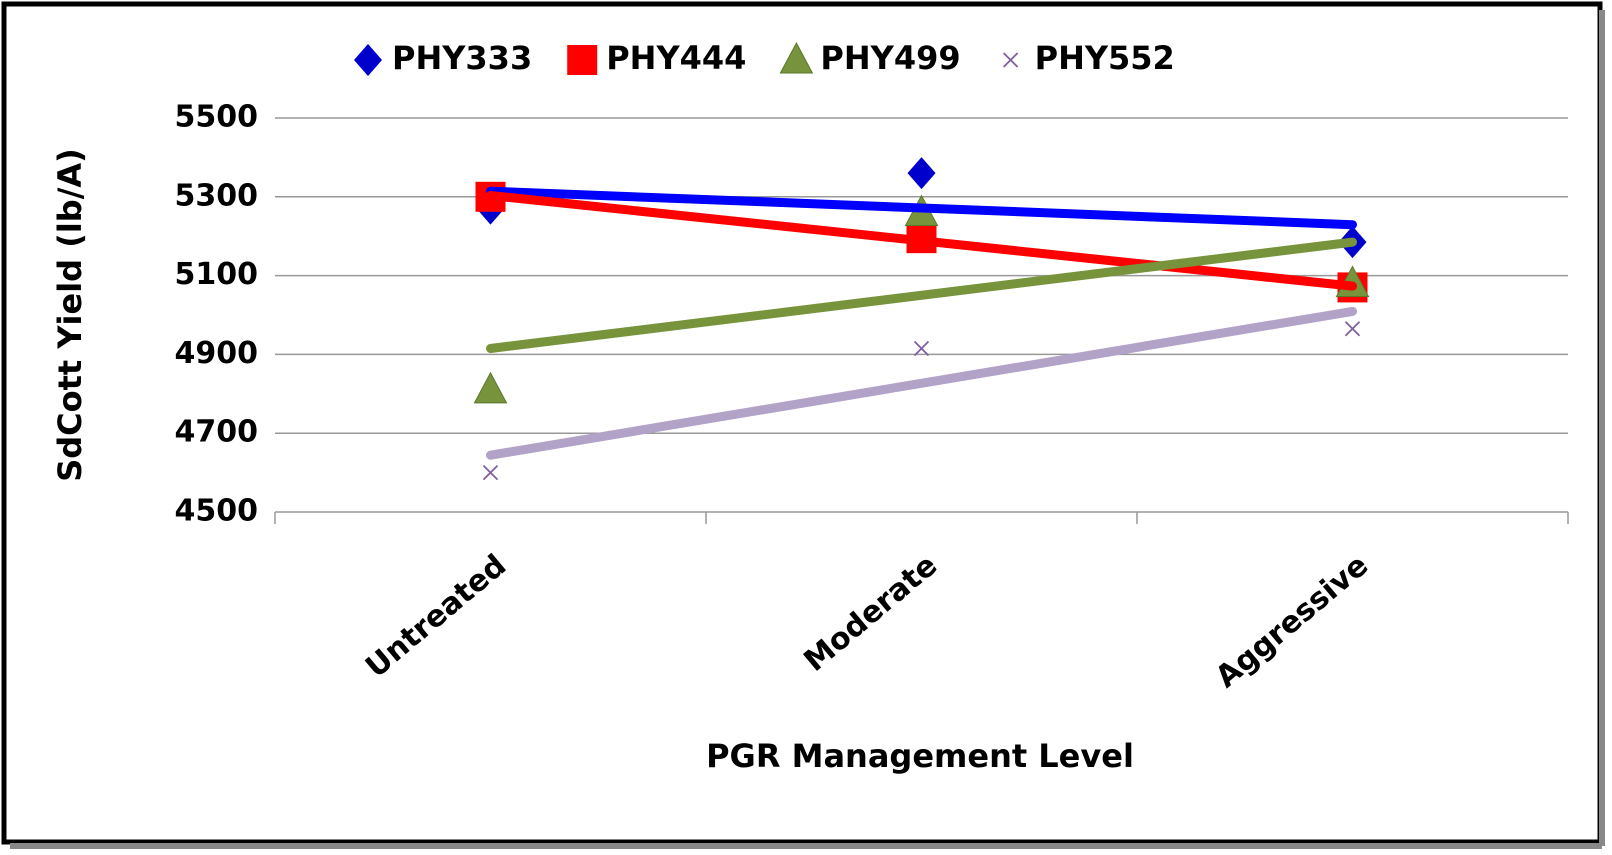 The height and width of the screenshot is (855, 1612). What do you see at coordinates (217, 511) in the screenshot?
I see `y-tick-label: 4500` at bounding box center [217, 511].